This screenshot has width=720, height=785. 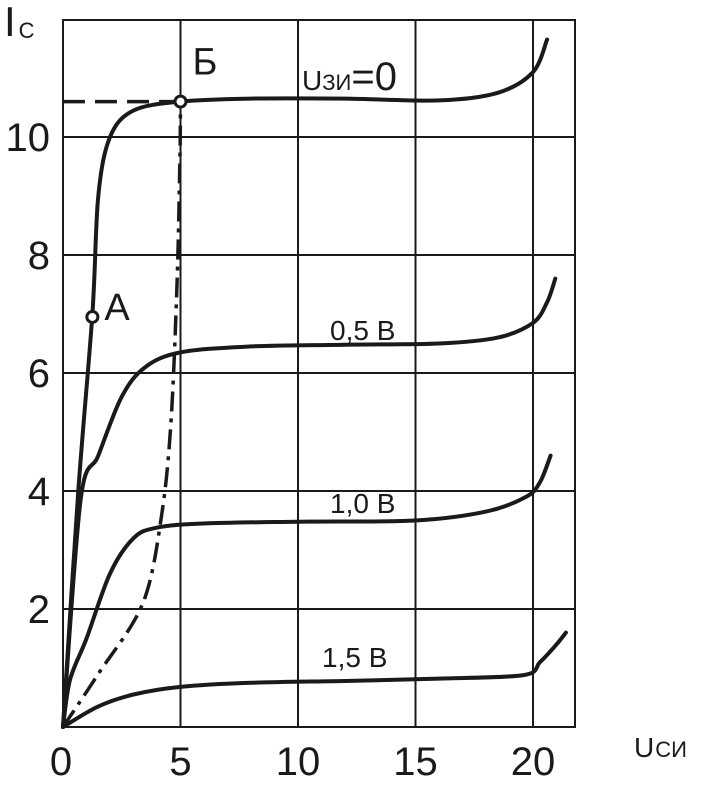 What do you see at coordinates (39, 610) in the screenshot?
I see `y-tick-label: 2` at bounding box center [39, 610].